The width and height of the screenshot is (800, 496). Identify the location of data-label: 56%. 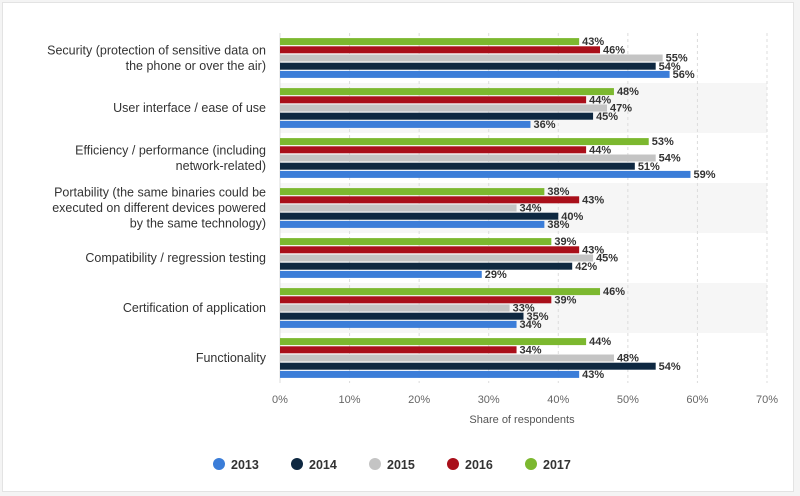
(684, 75).